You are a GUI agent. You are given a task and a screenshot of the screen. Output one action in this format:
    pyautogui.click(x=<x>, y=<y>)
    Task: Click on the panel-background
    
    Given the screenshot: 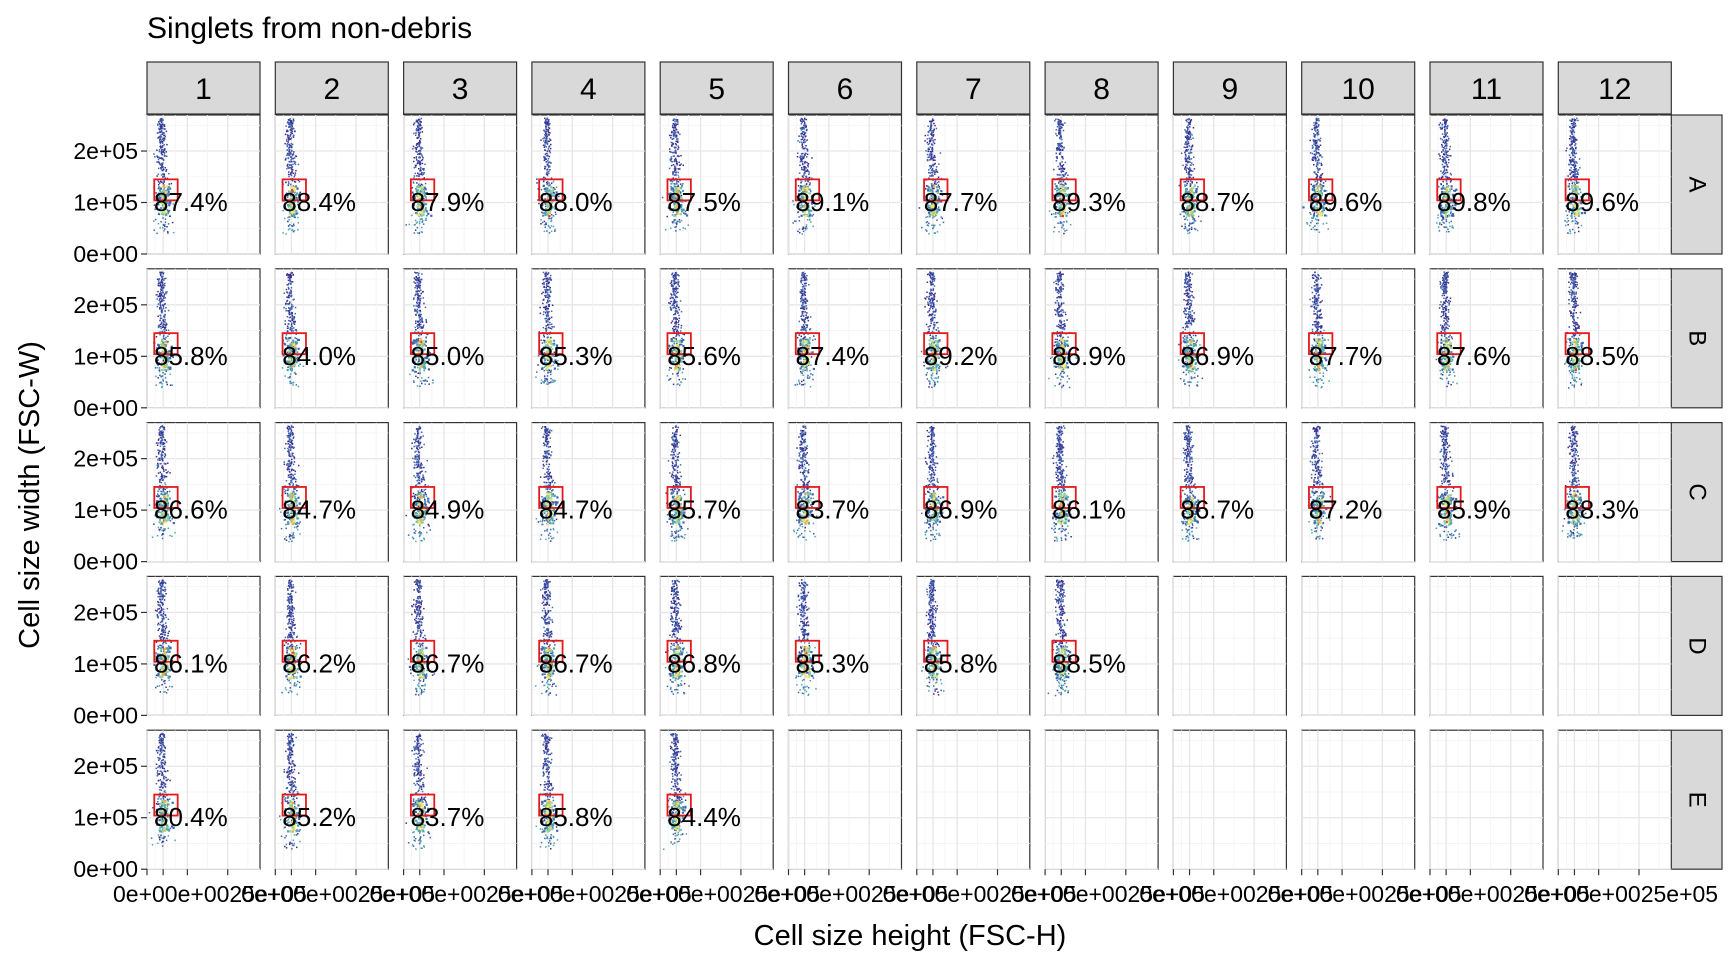 What is the action you would take?
    pyautogui.click(x=460, y=184)
    